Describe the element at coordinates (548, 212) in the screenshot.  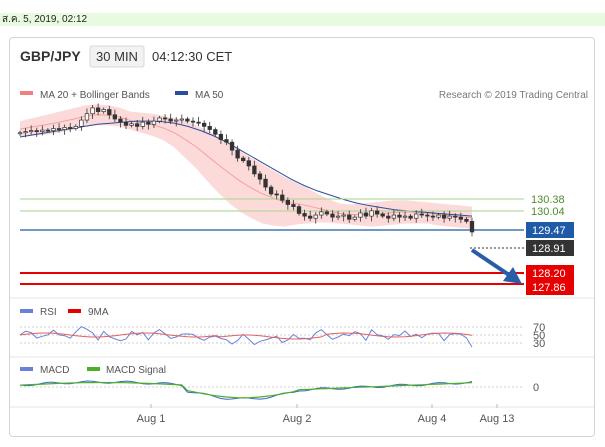
I see `resistance-label-2: 130.04` at that location.